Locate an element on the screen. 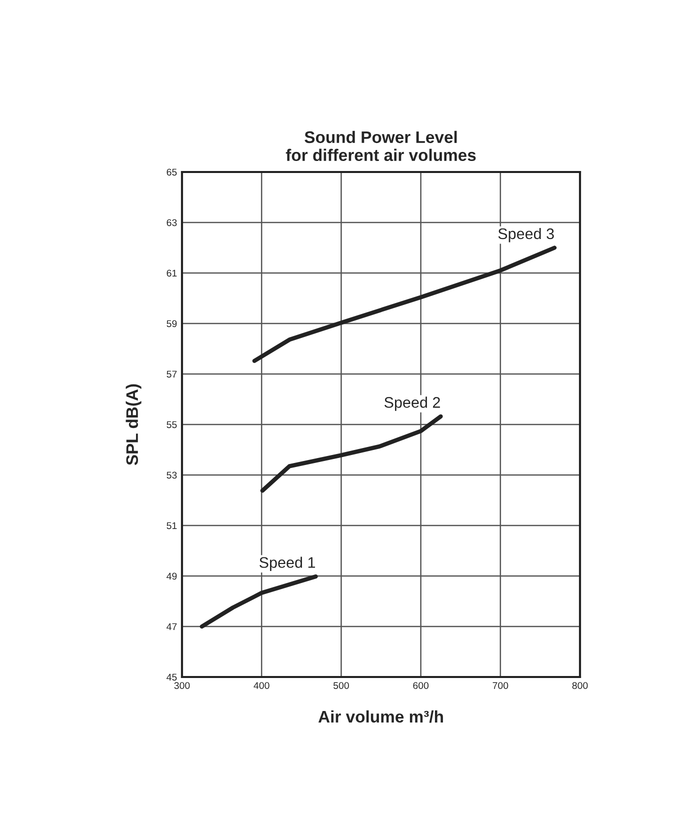  chart-title: Sound Power Level for different air volumes is located at coordinates (381, 146).